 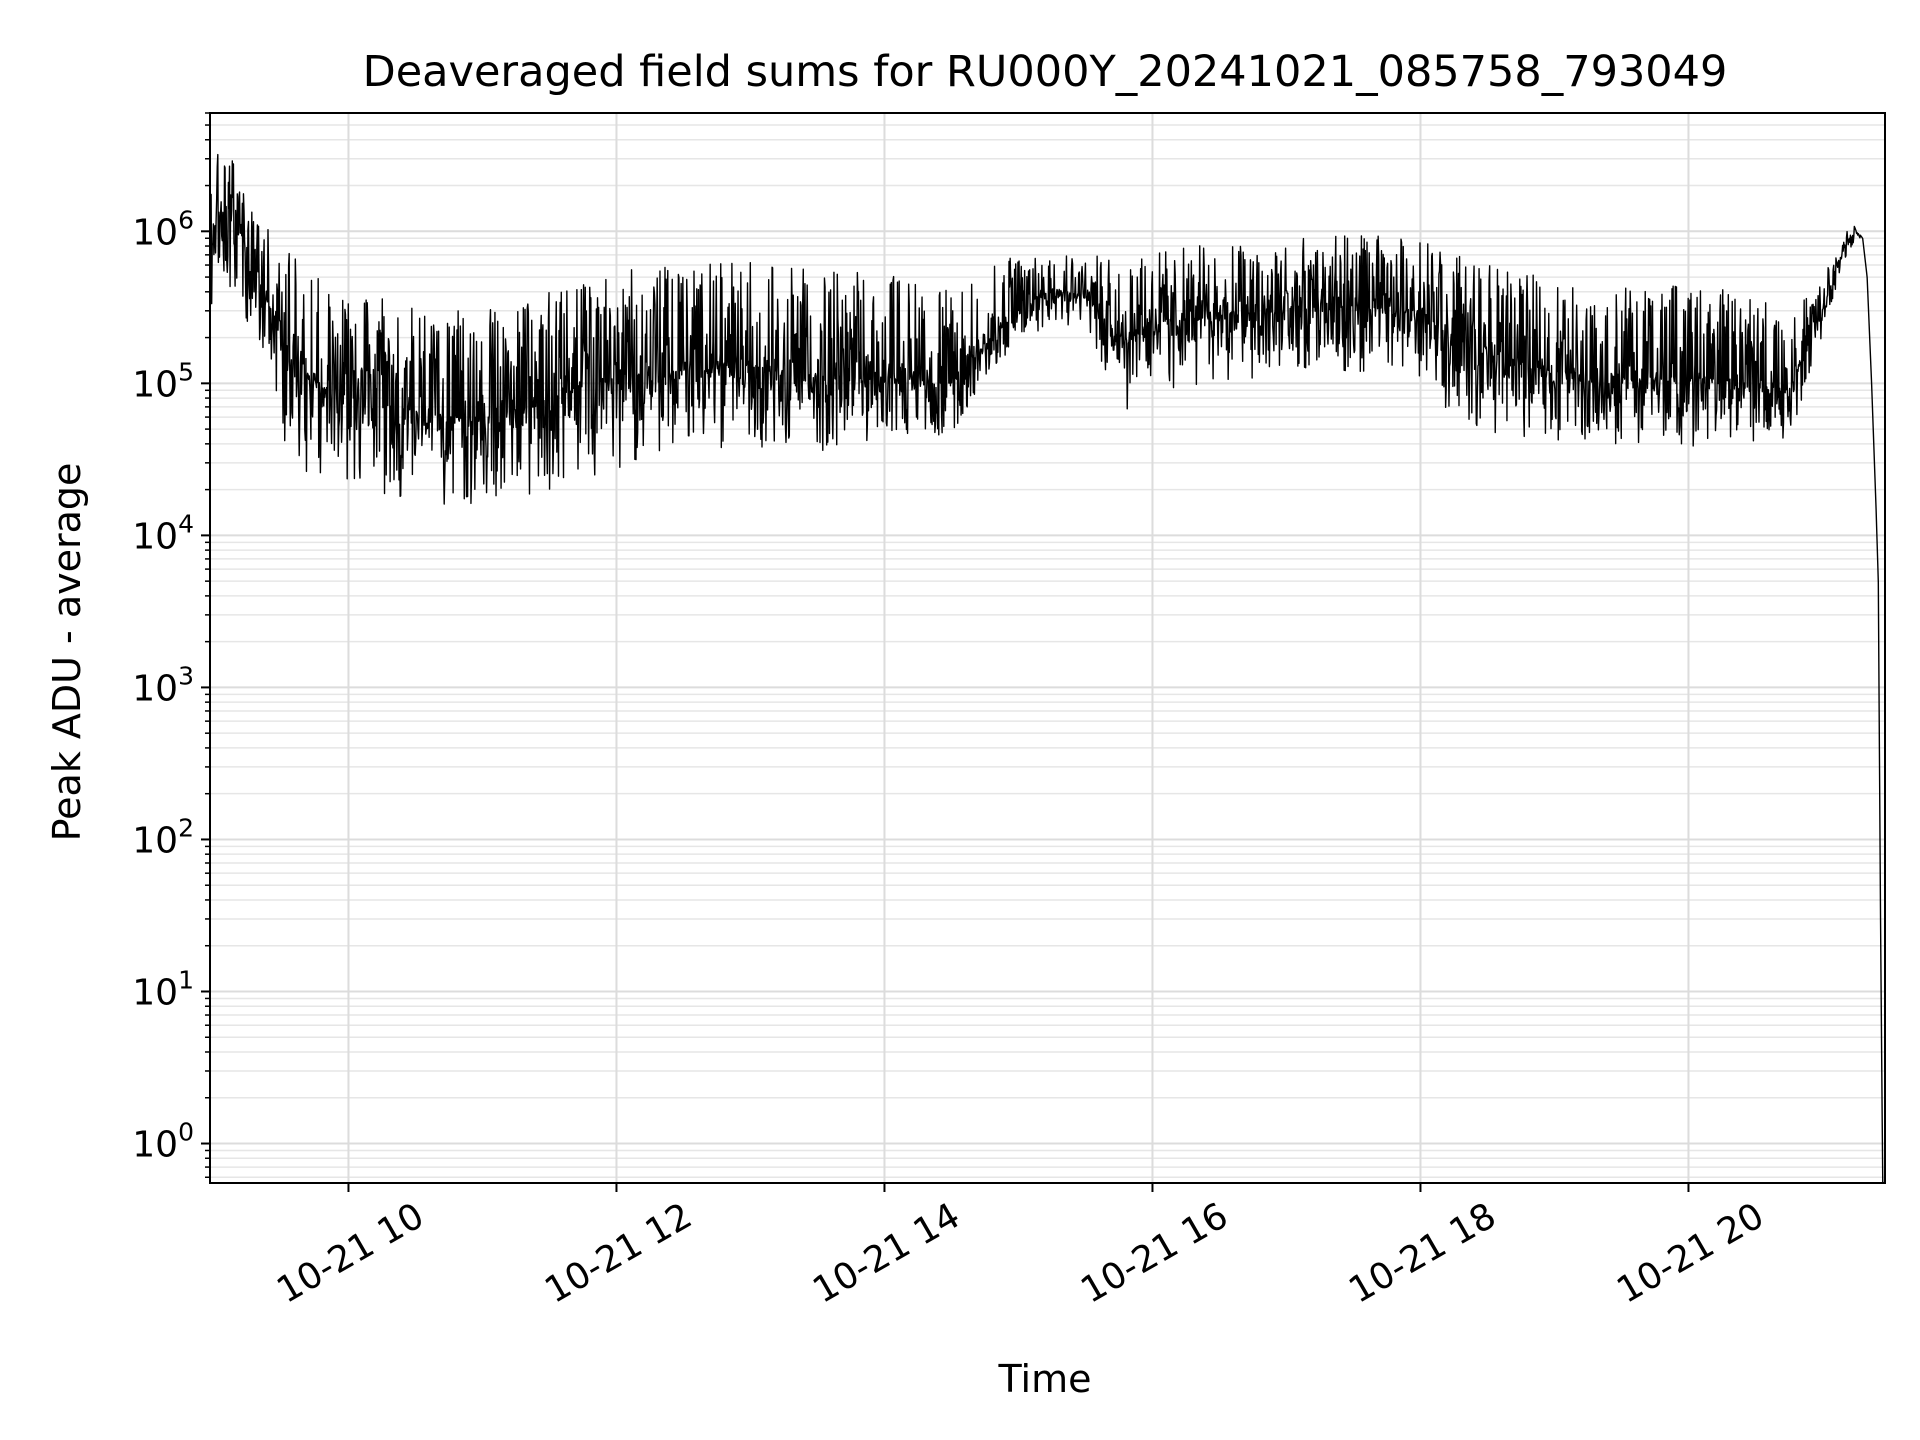 What do you see at coordinates (1045, 1379) in the screenshot?
I see `x-axis-label: Time` at bounding box center [1045, 1379].